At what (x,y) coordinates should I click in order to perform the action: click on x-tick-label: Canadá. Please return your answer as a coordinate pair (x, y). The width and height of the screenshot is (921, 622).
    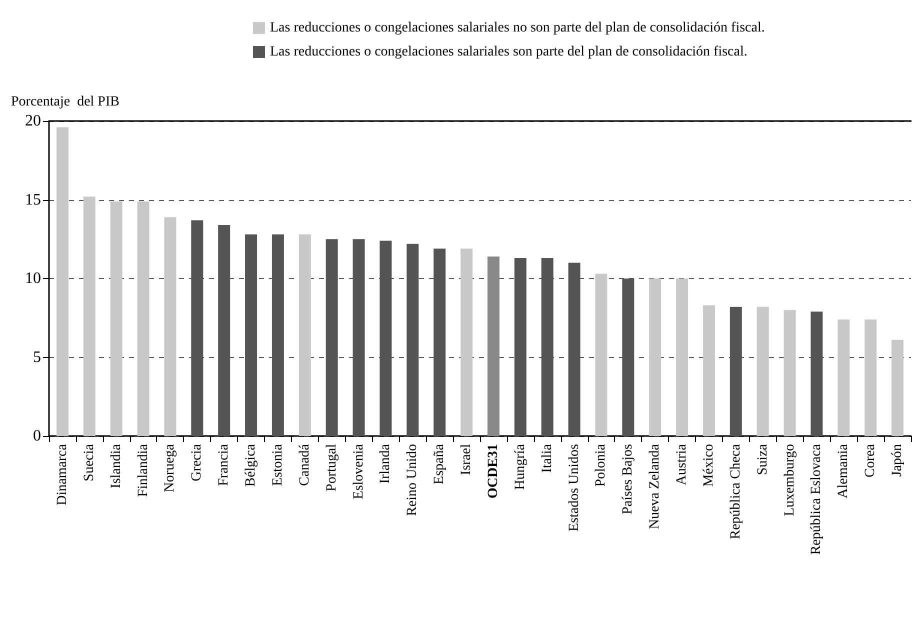
    Looking at the image, I should click on (304, 464).